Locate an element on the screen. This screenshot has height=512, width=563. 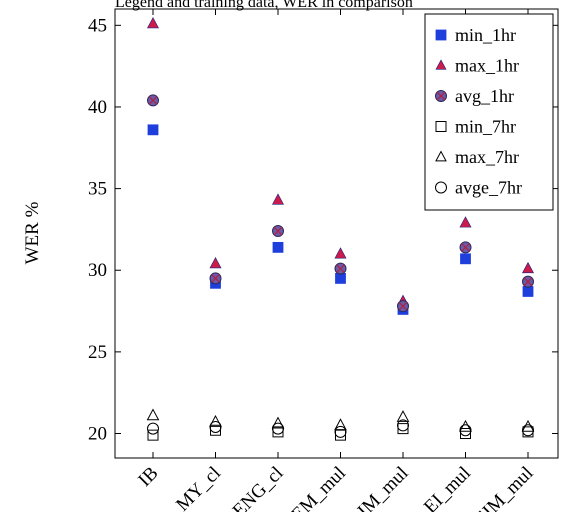
y-tick-label: 30 is located at coordinates (97, 270).